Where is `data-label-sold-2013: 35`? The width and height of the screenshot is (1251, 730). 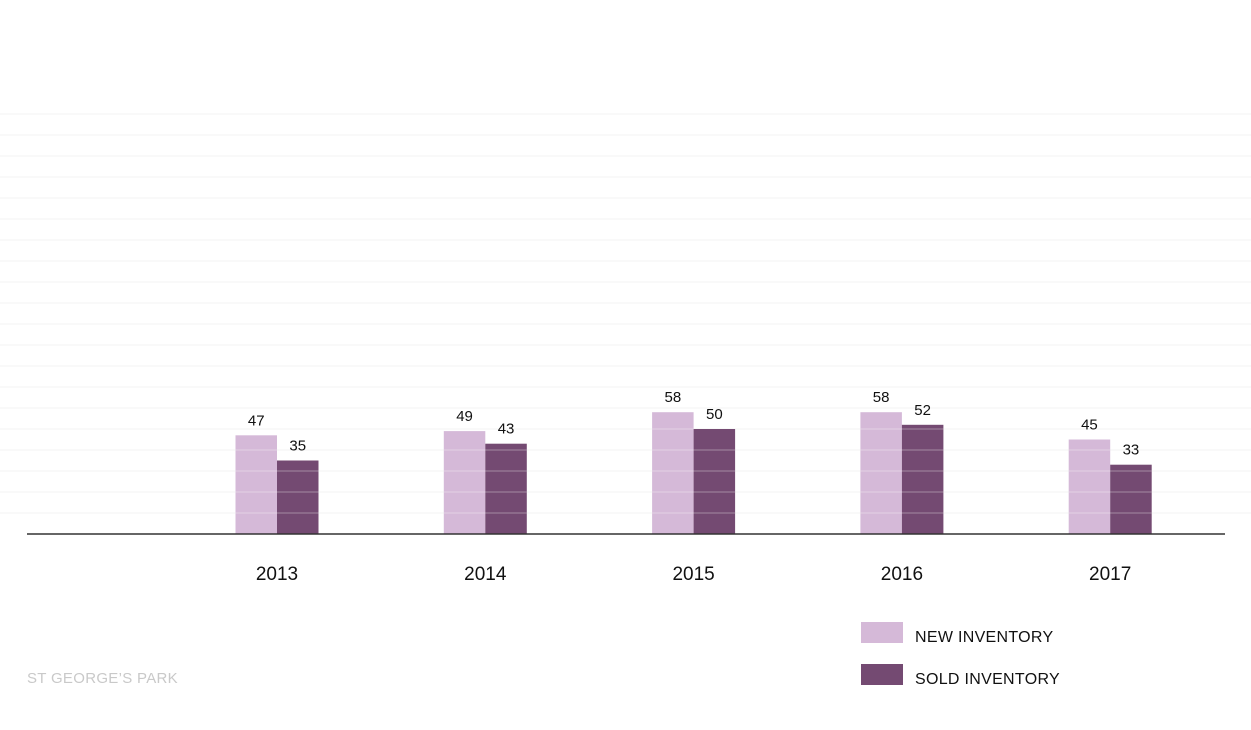 data-label-sold-2013: 35 is located at coordinates (297, 446).